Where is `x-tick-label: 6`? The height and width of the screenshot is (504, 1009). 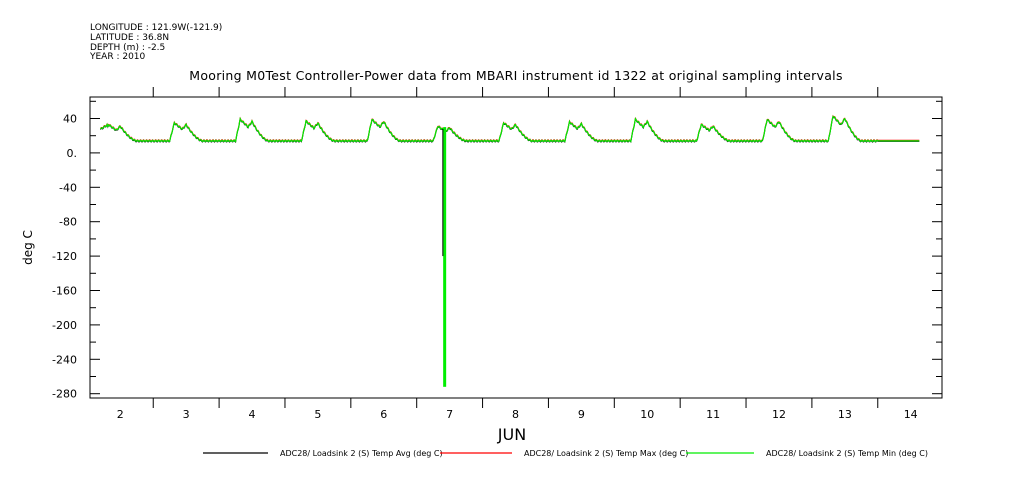
x-tick-label: 6 is located at coordinates (383, 414).